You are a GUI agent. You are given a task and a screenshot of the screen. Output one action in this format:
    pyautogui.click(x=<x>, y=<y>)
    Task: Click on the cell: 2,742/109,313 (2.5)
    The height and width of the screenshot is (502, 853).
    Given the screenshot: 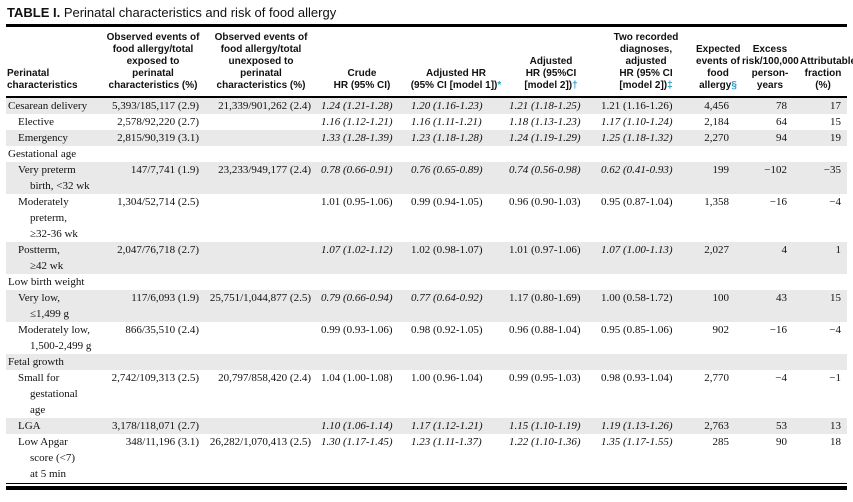 What is the action you would take?
    pyautogui.click(x=155, y=378)
    